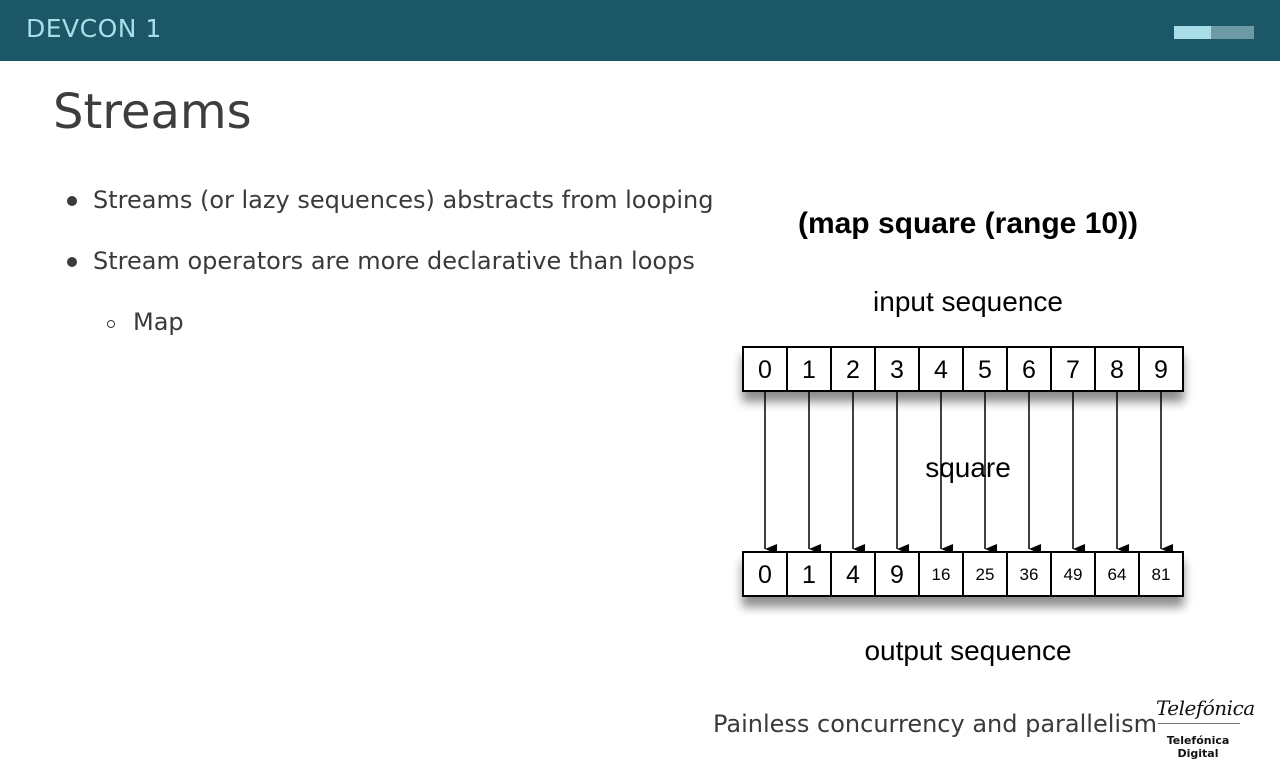  Describe the element at coordinates (1029, 370) in the screenshot. I see `input-value: 6` at that location.